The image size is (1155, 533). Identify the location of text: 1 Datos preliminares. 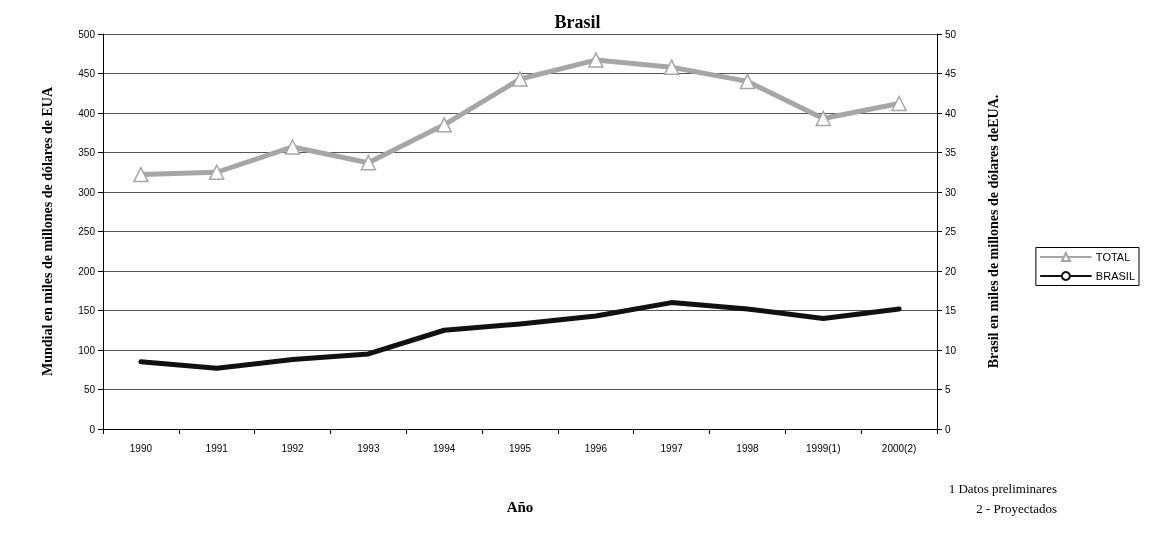
(1003, 488).